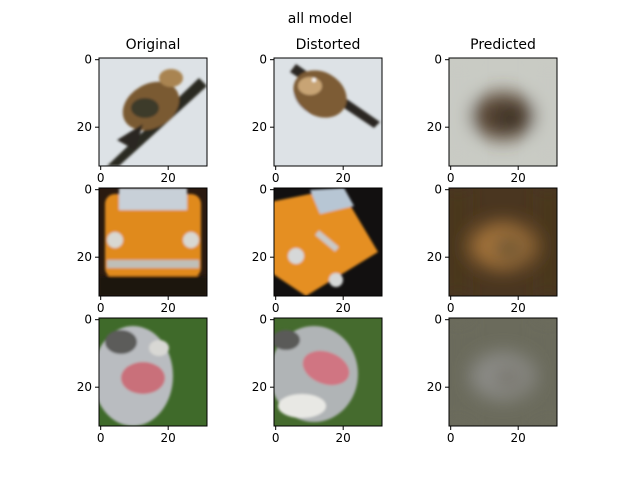  I want to click on panel-bird-original: 0 20 0 20, so click(142, 119).